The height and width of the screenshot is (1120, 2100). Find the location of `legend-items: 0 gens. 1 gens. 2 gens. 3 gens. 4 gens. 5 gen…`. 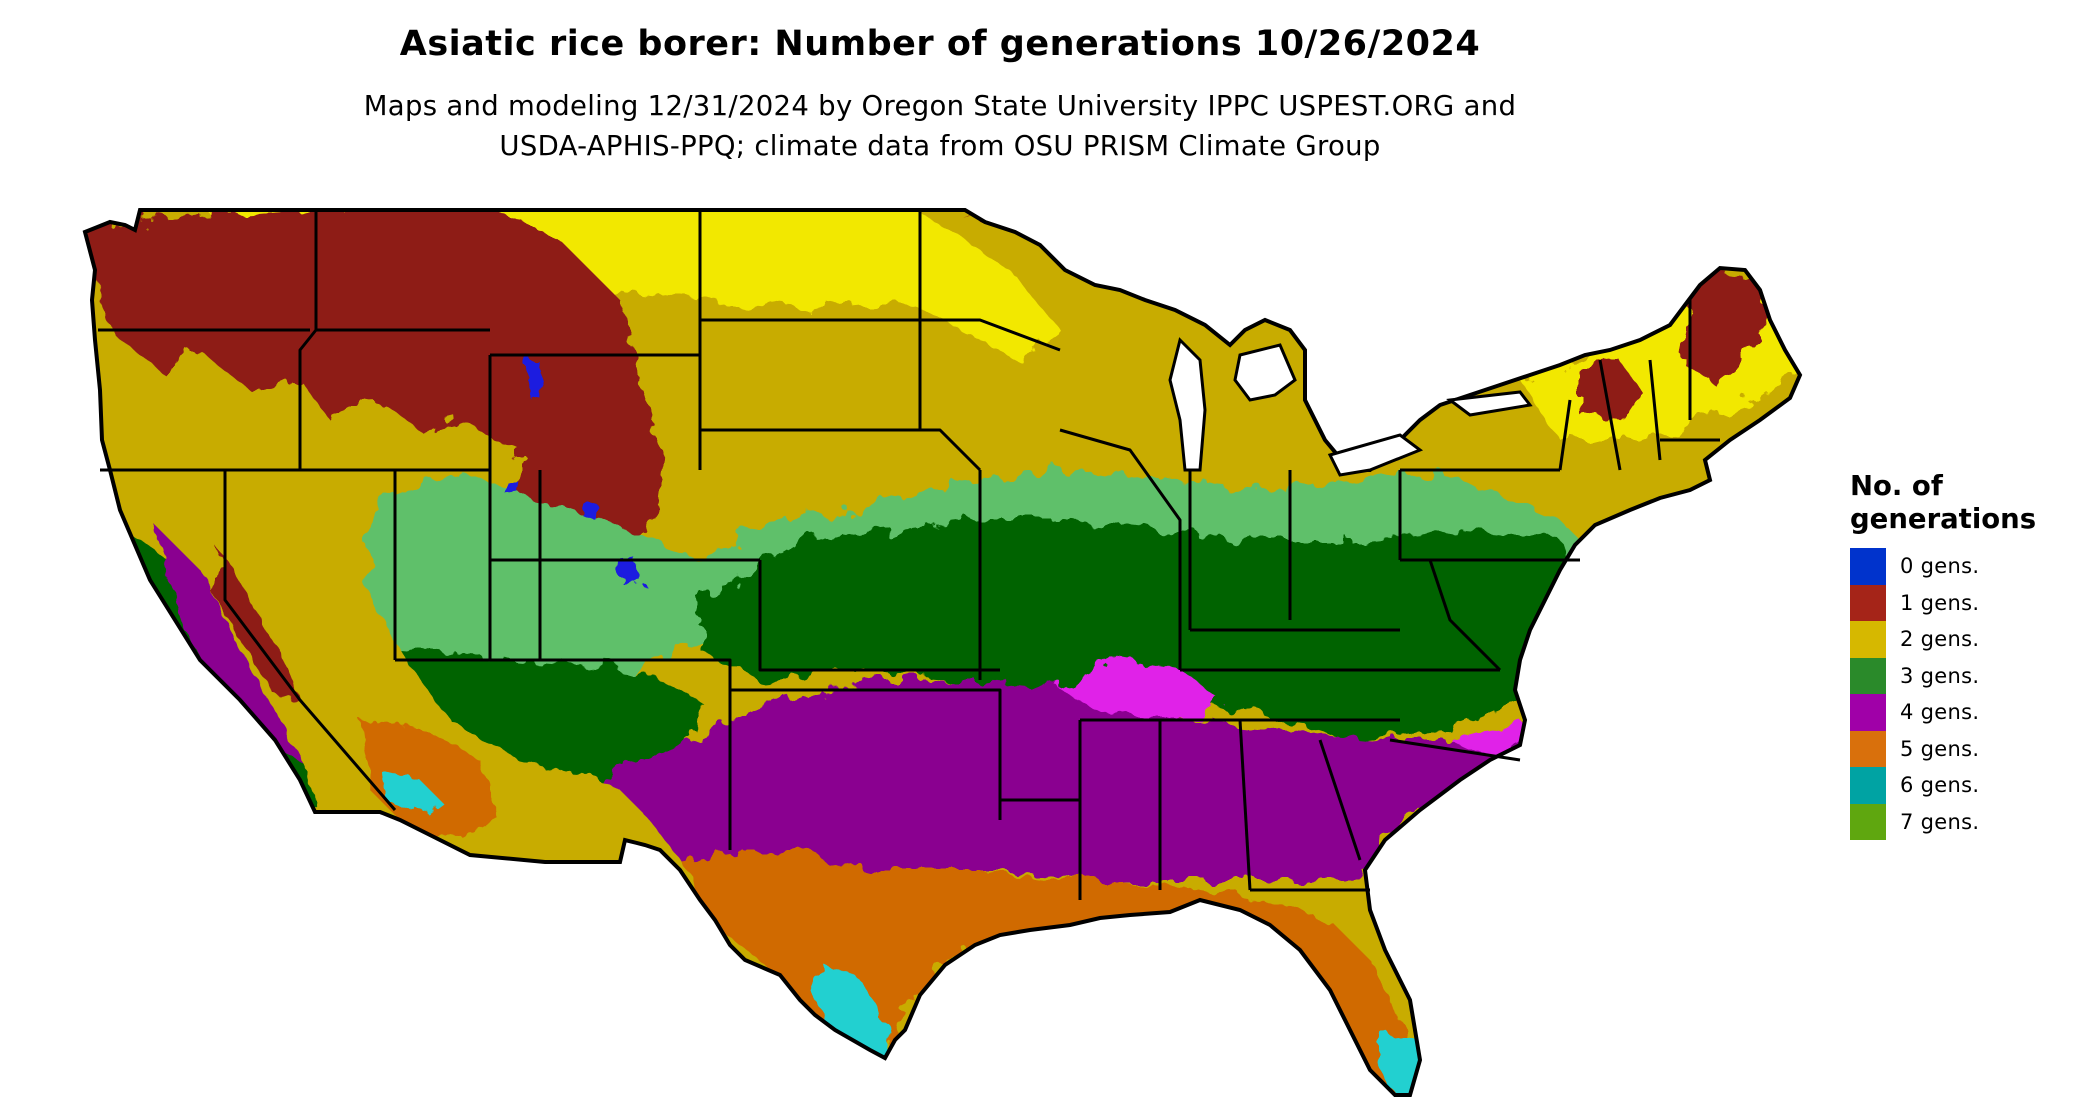

legend-items: 0 gens. 1 gens. 2 gens. 3 gens. 4 gens. 5 gen… is located at coordinates (1965, 694).